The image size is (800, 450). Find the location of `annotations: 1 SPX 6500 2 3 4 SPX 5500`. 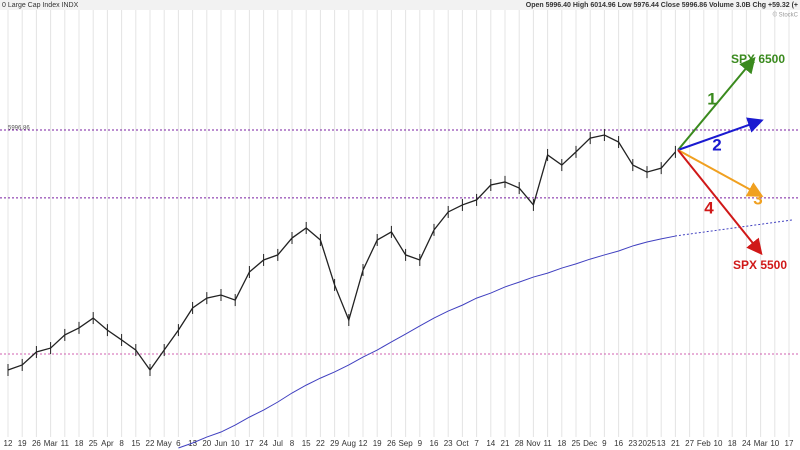

annotations: 1 SPX 6500 2 3 4 SPX 5500 is located at coordinates (745, 162).